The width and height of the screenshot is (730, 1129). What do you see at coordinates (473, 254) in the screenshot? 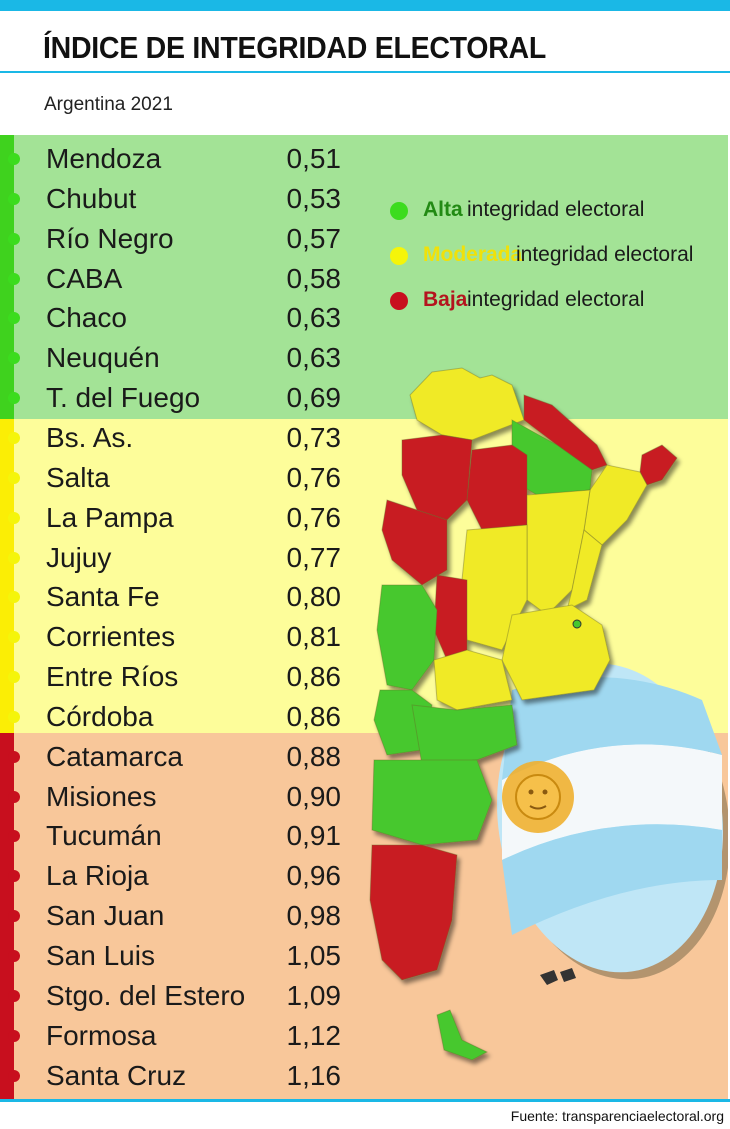
I see `legend-word-moderada: Moderada` at bounding box center [473, 254].